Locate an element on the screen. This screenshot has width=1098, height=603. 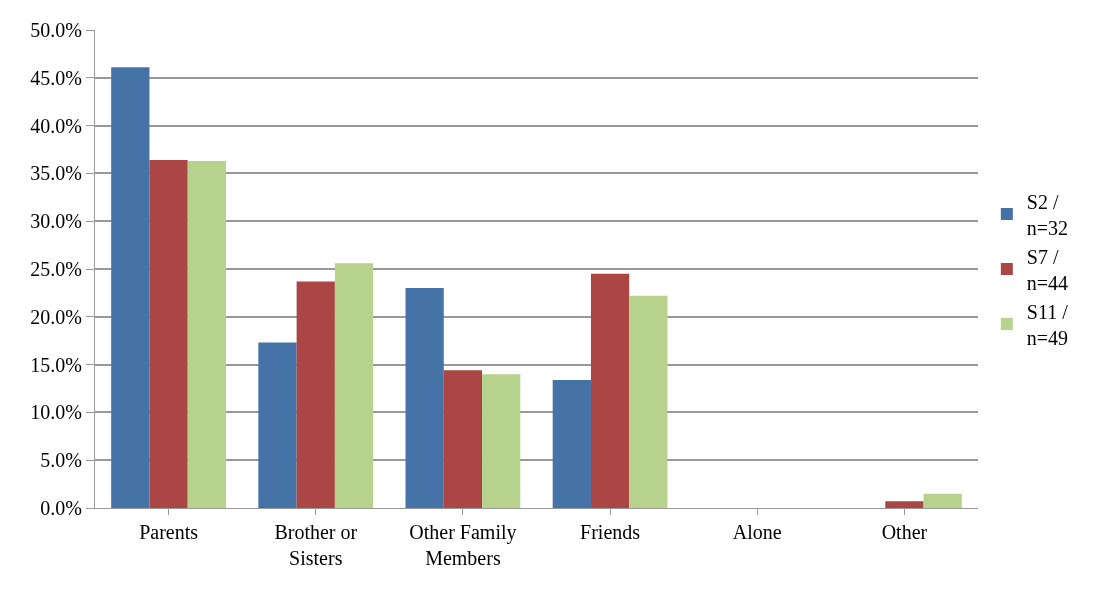
y-tick-label: 0.0% is located at coordinates (61, 508).